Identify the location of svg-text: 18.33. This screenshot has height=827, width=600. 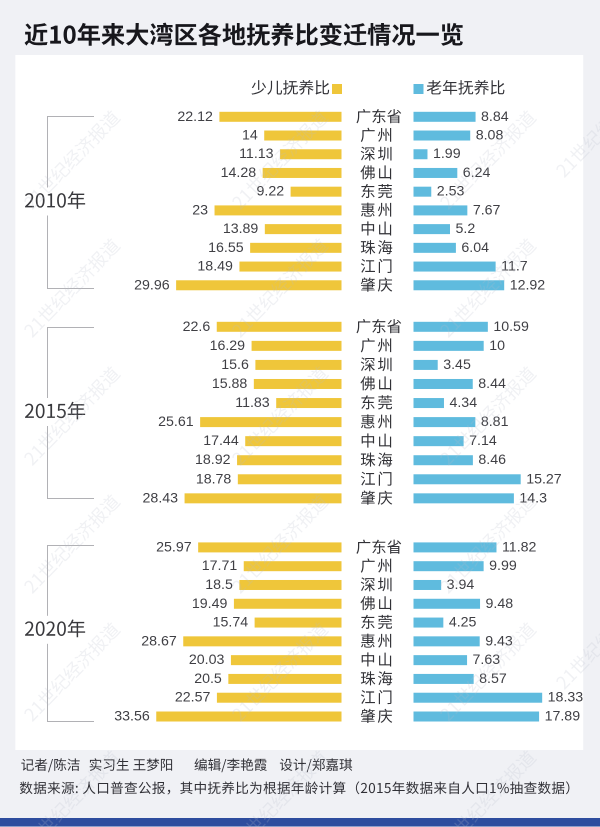
(566, 698).